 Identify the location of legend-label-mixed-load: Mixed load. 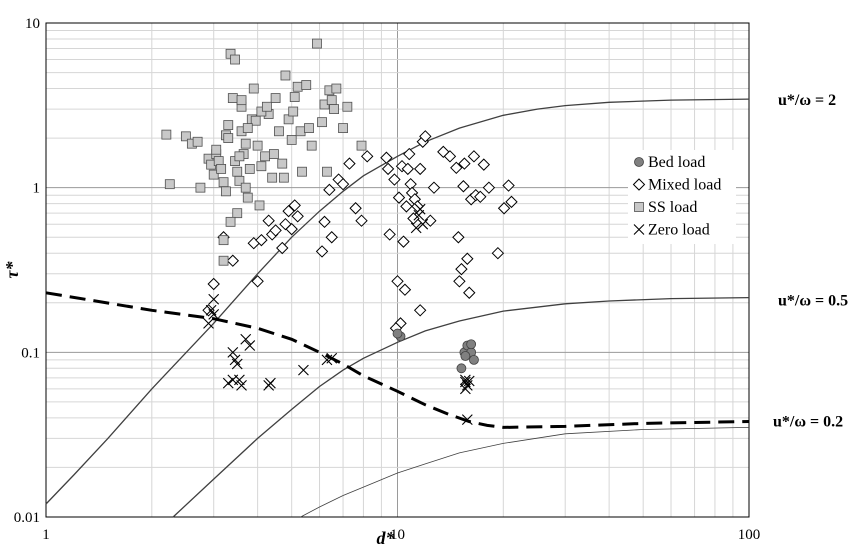
(684, 185).